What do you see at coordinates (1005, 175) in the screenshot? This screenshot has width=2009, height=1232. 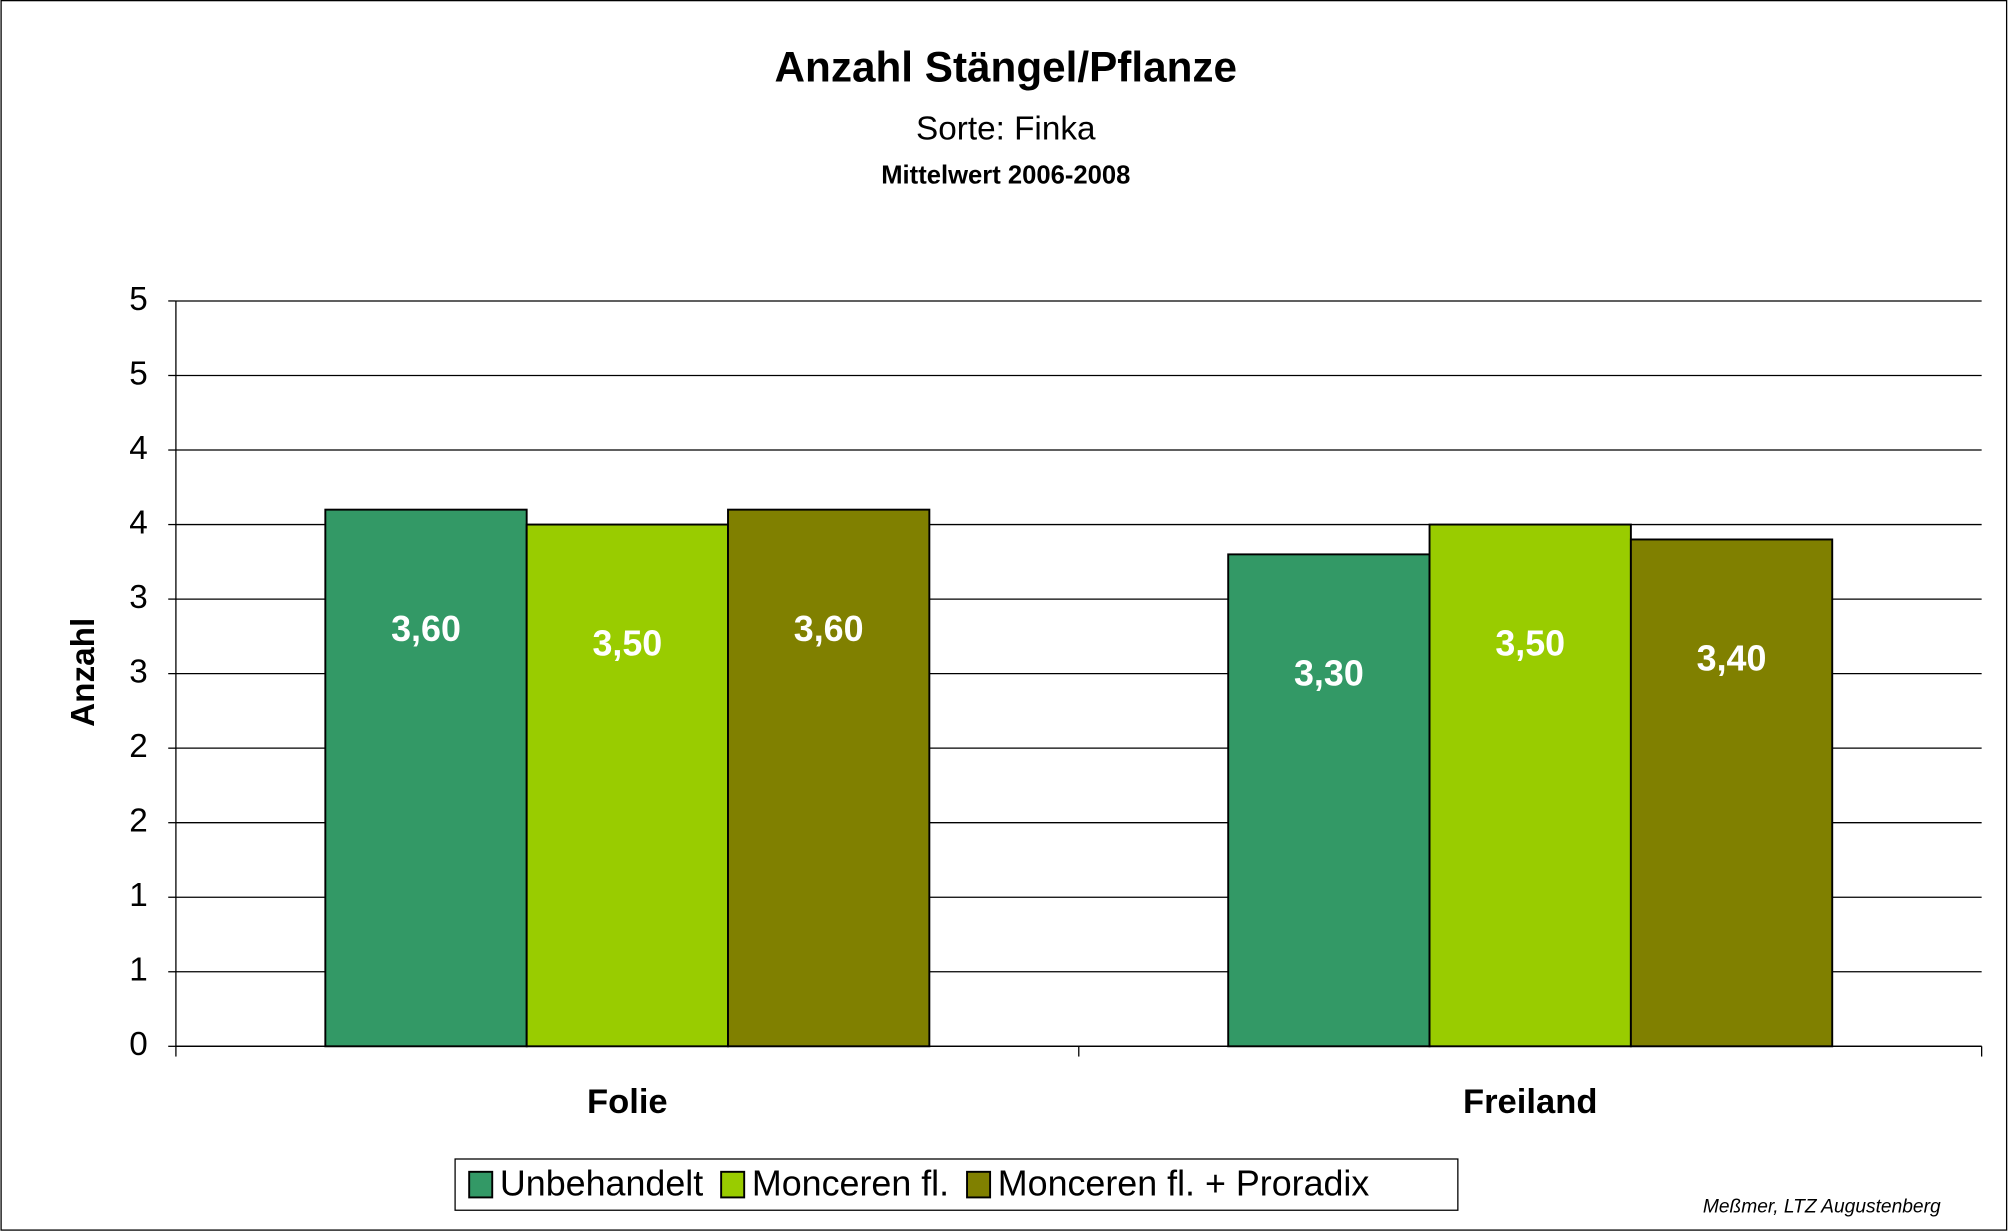 I see `chart-subtitle: Mittelwert 2006-2008` at bounding box center [1005, 175].